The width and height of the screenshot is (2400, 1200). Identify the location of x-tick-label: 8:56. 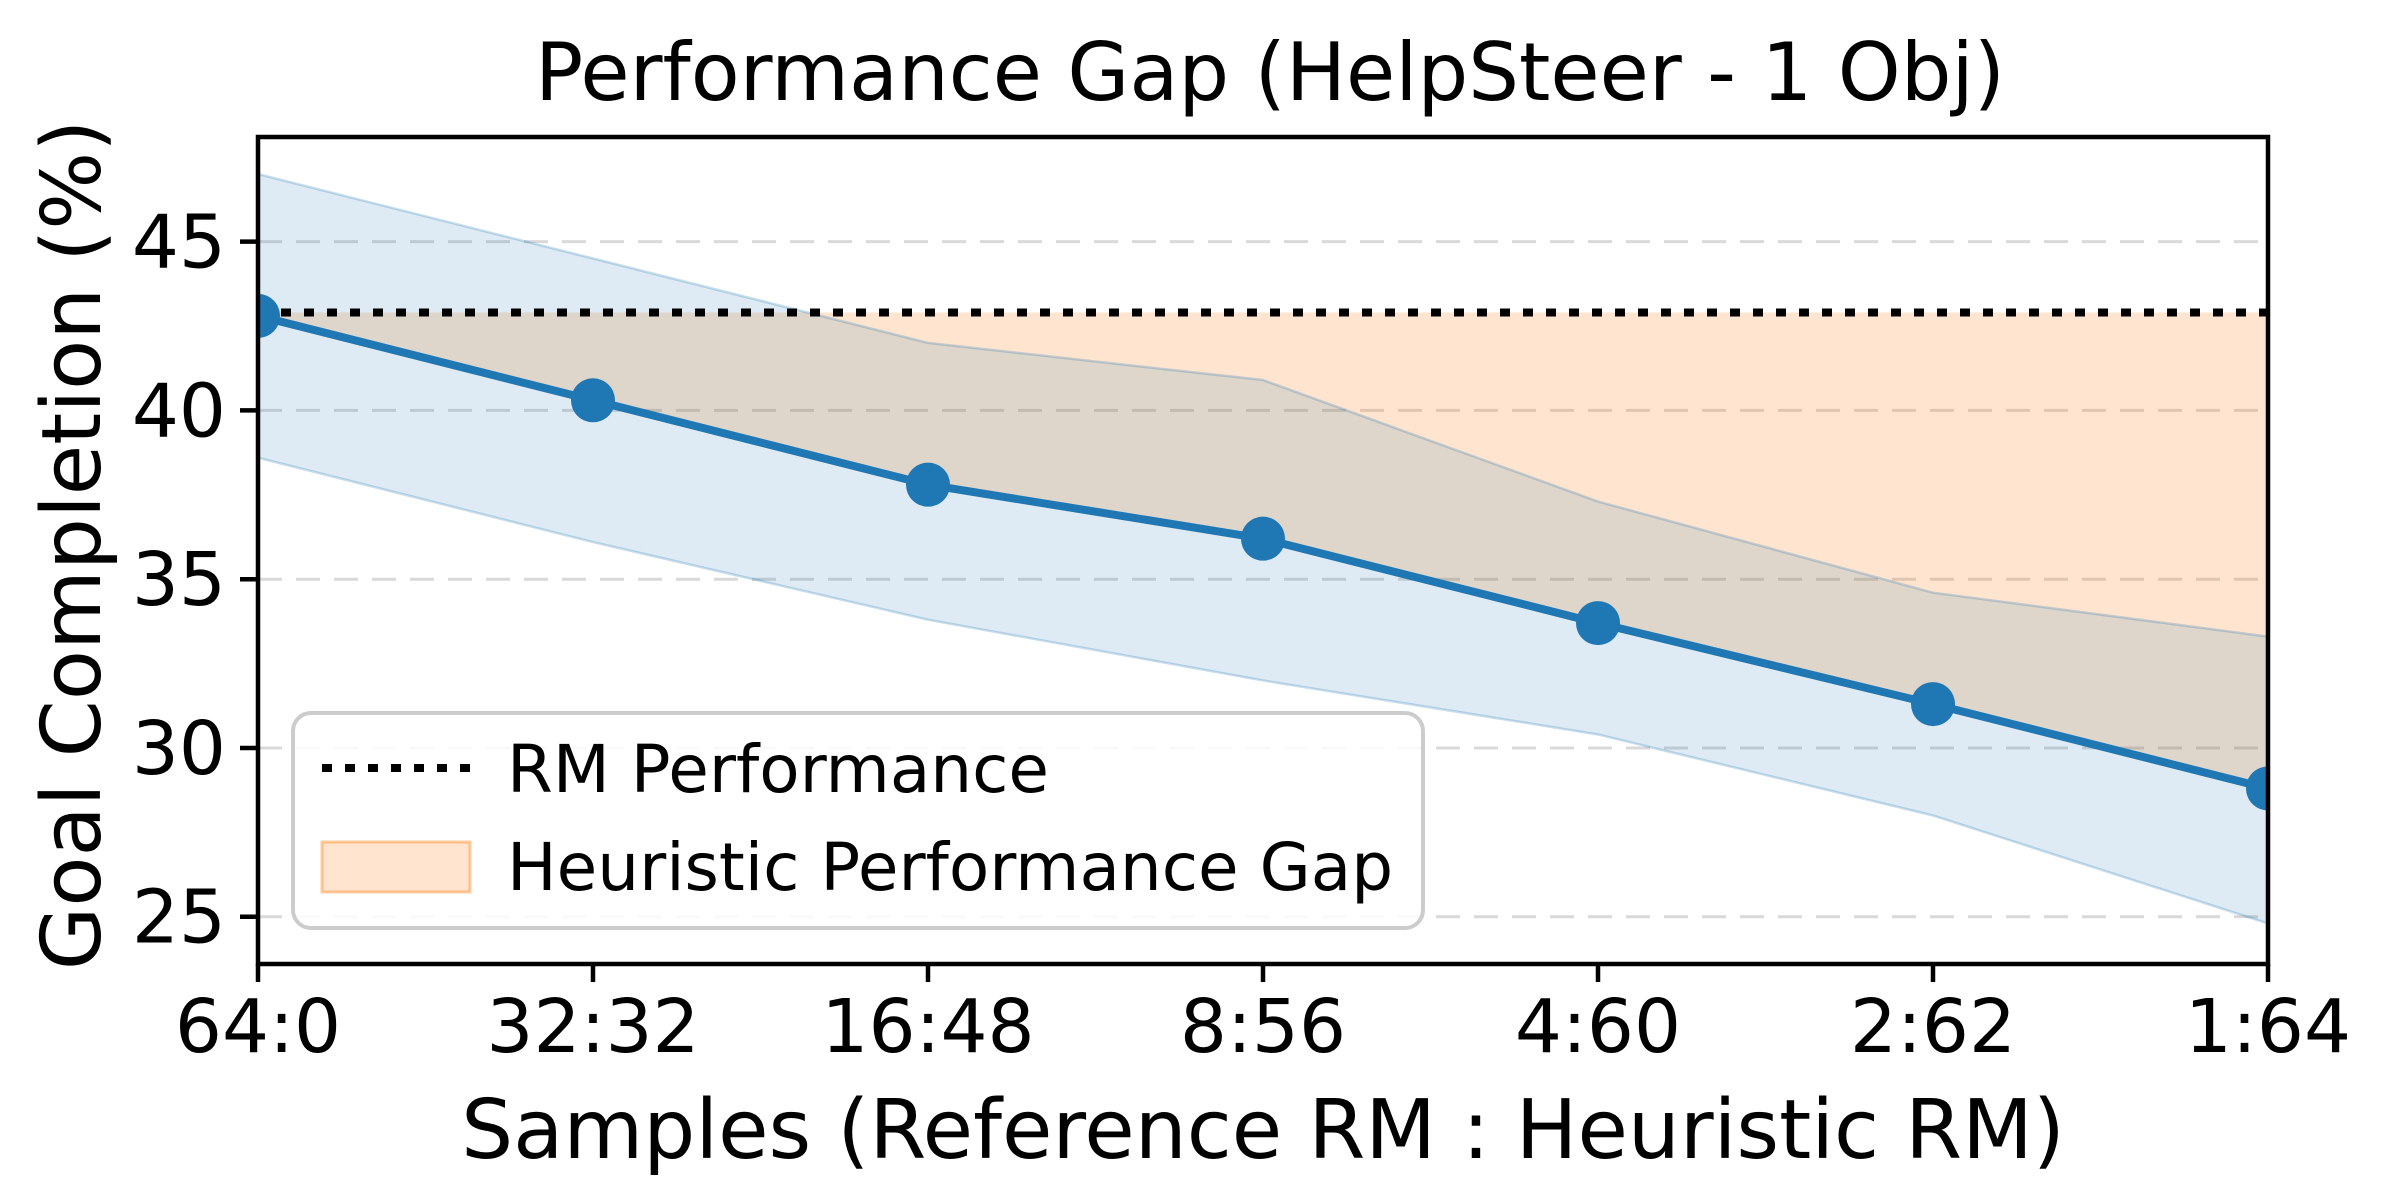
(1263, 1027).